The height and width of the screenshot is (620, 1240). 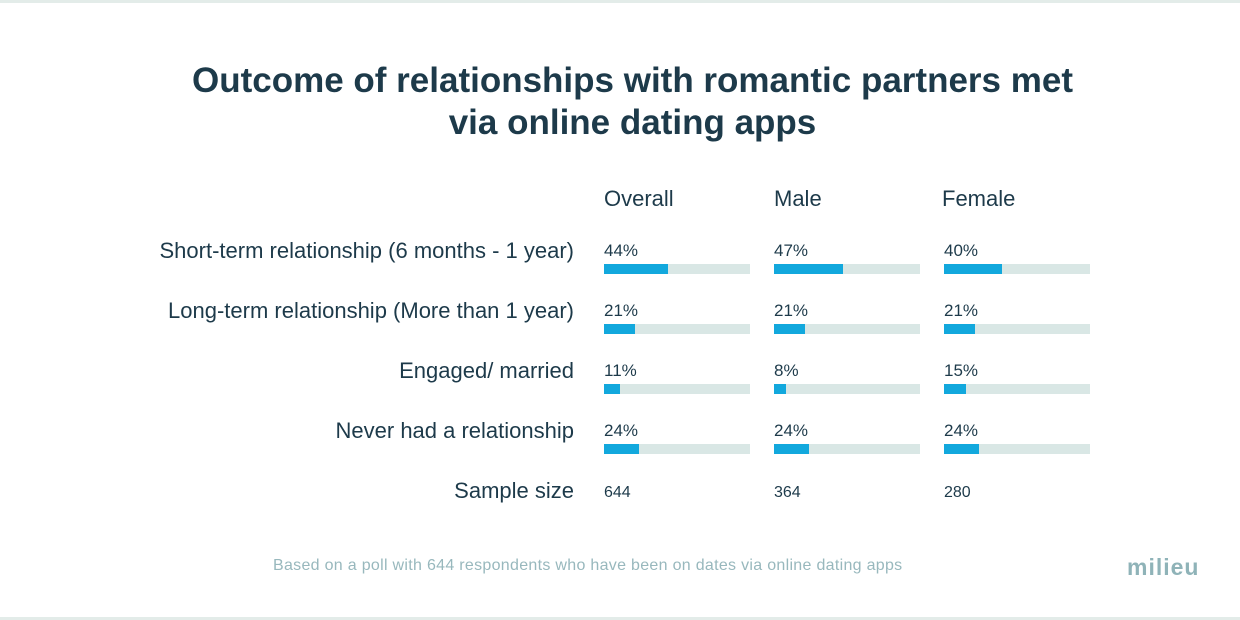 What do you see at coordinates (786, 370) in the screenshot?
I see `data-label: 8%` at bounding box center [786, 370].